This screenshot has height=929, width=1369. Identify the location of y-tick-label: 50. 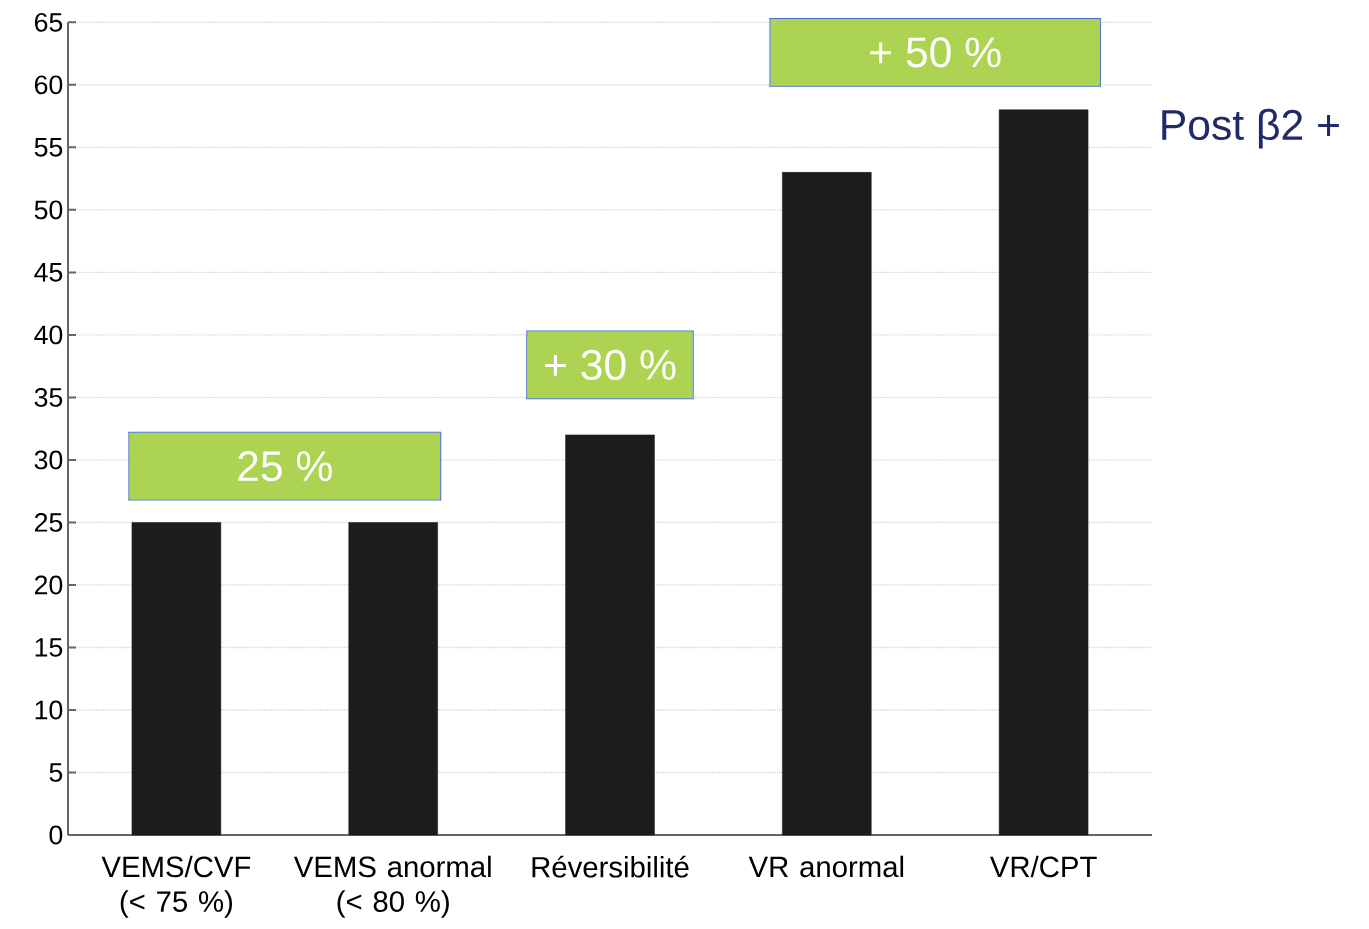
(48, 210).